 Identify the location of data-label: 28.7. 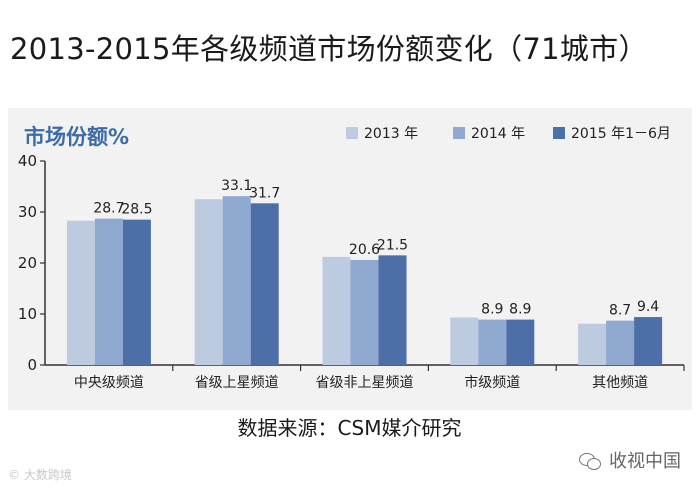
(108, 209).